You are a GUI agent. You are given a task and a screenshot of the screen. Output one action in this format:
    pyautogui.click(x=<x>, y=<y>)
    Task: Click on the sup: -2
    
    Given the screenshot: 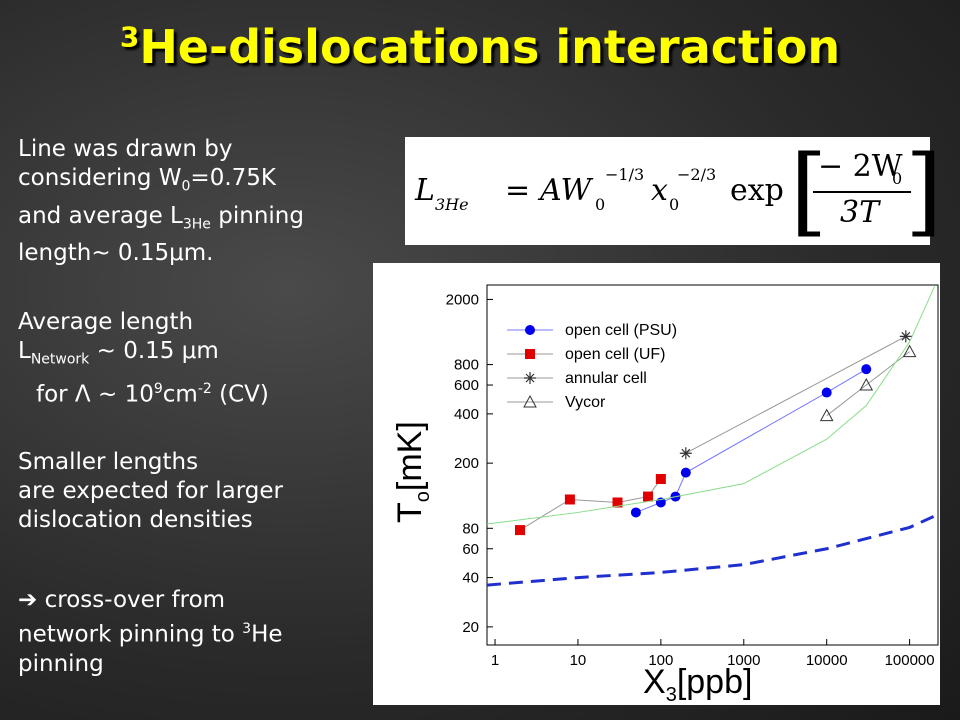 What is the action you would take?
    pyautogui.click(x=204, y=388)
    